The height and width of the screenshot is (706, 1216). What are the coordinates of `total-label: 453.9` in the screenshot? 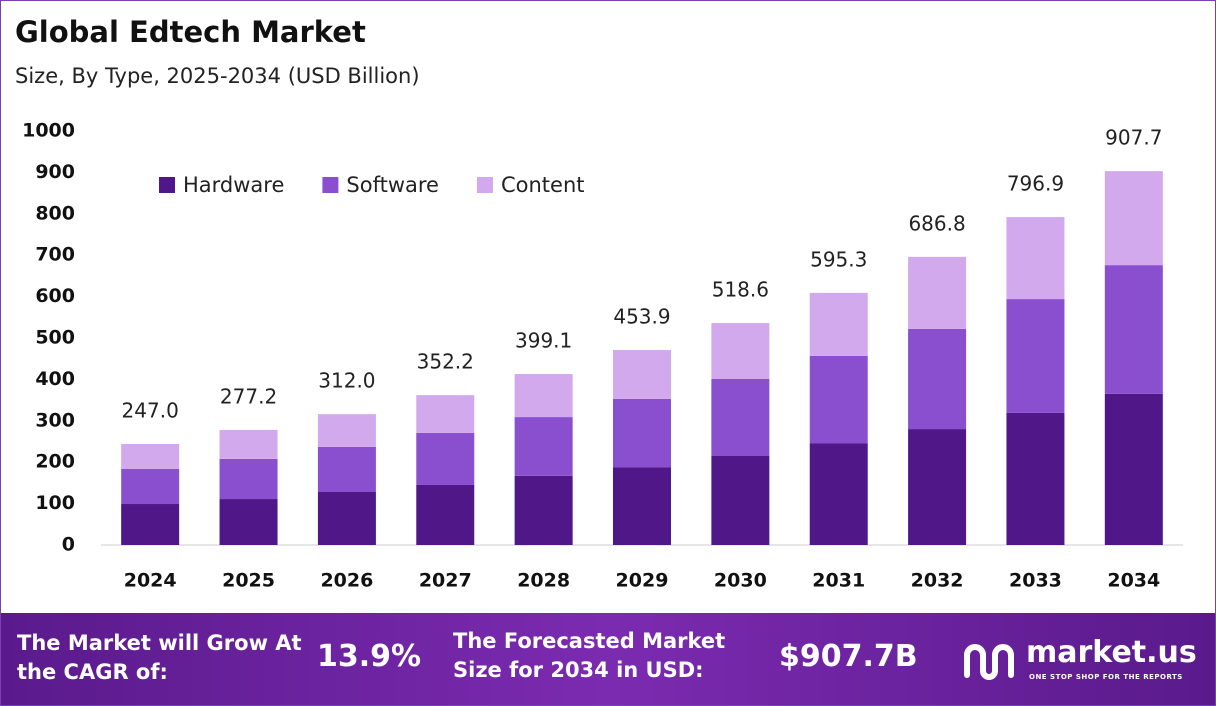 It's located at (641, 317).